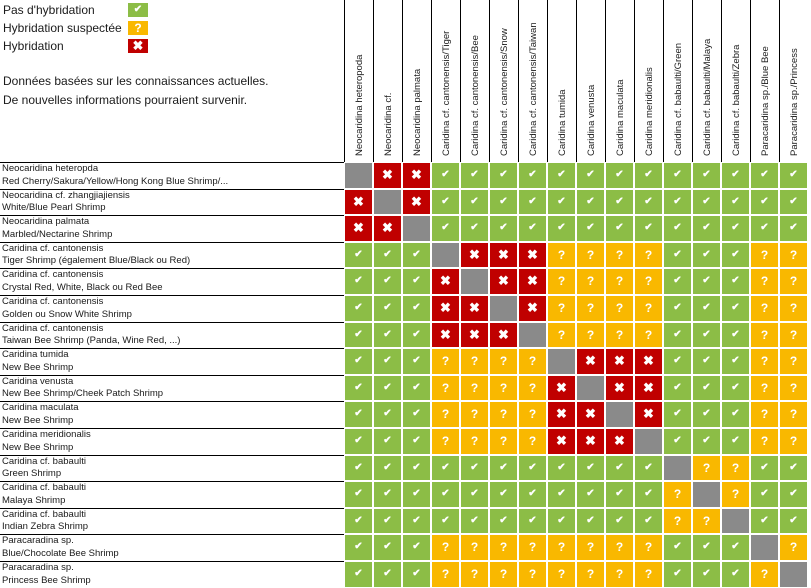  What do you see at coordinates (46, 580) in the screenshot?
I see `row-common-name: Princess Bee Shrimp` at bounding box center [46, 580].